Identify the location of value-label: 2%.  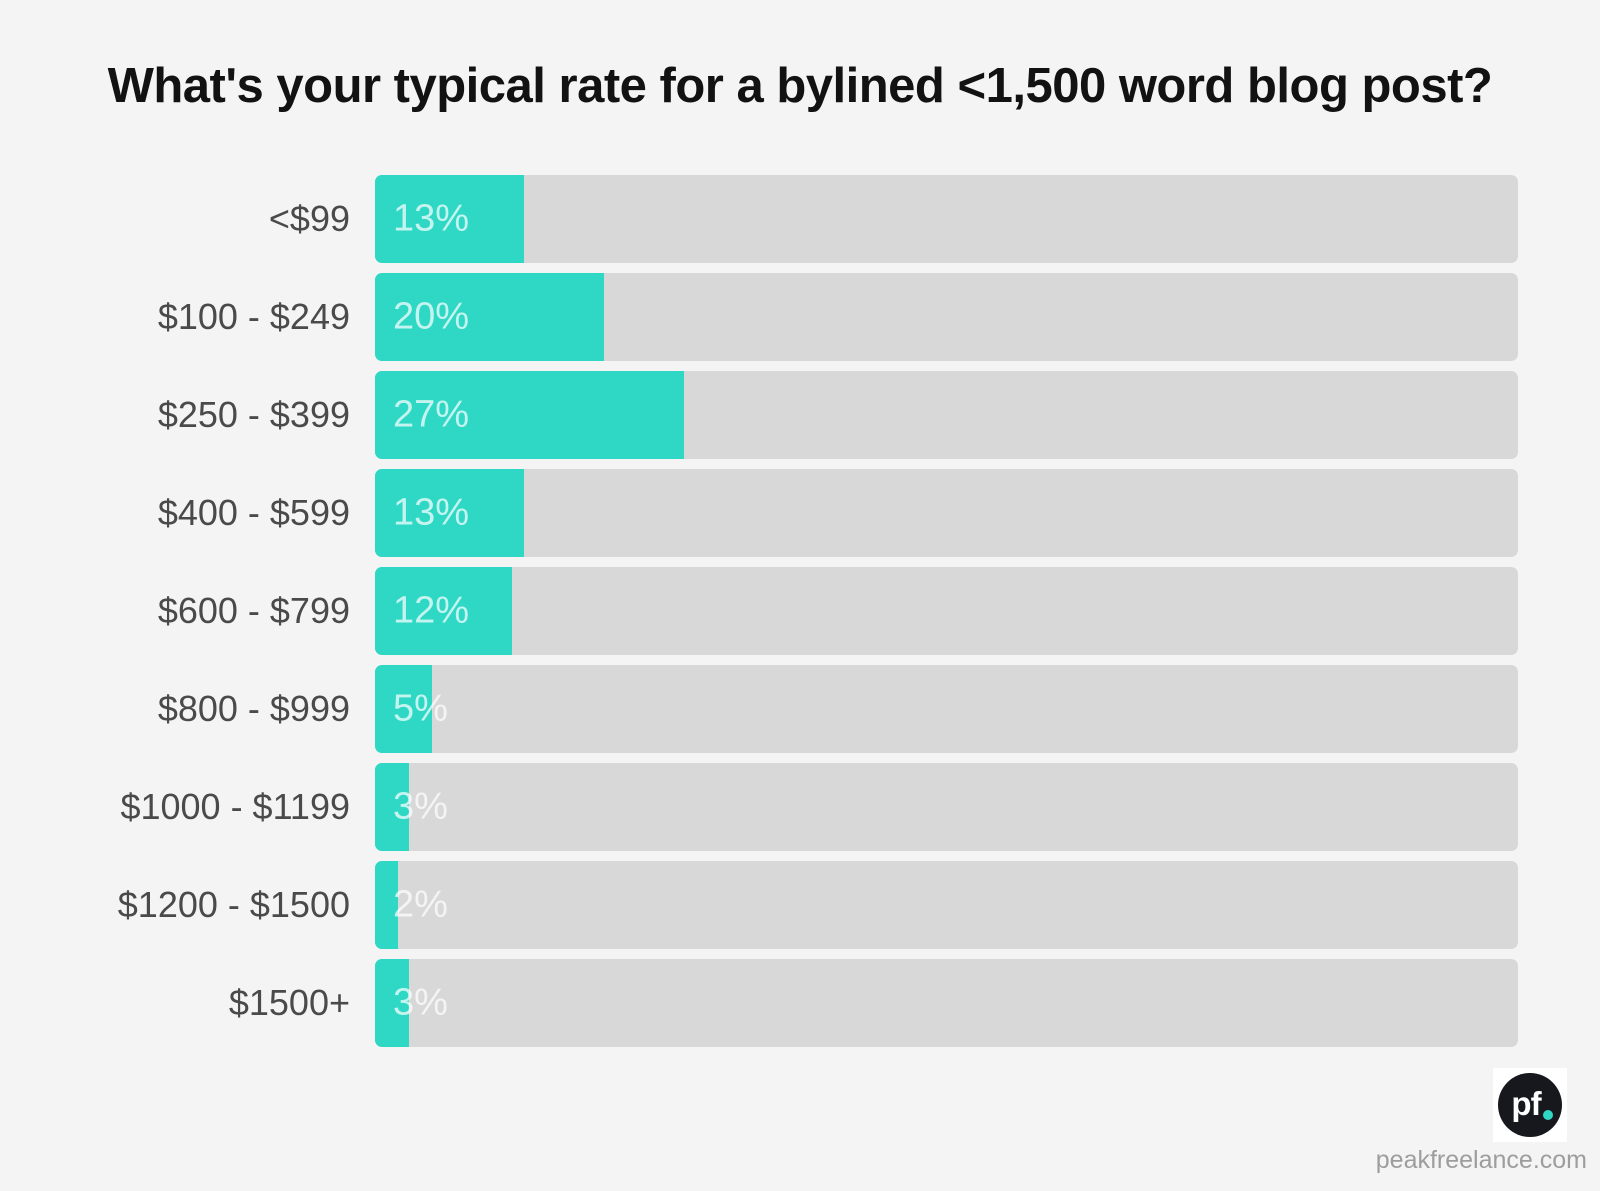
(420, 904).